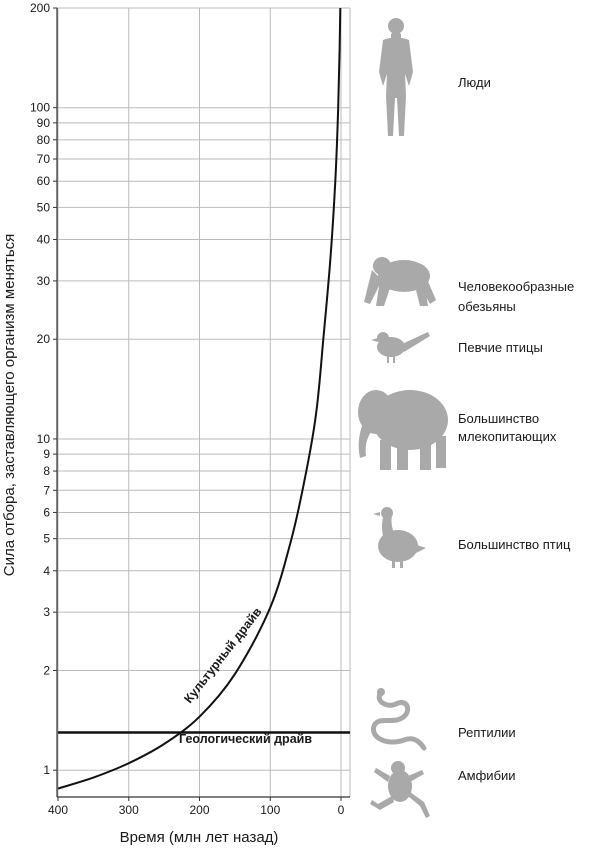 This screenshot has height=849, width=591. What do you see at coordinates (40, 108) in the screenshot?
I see `y-tick-label: 100` at bounding box center [40, 108].